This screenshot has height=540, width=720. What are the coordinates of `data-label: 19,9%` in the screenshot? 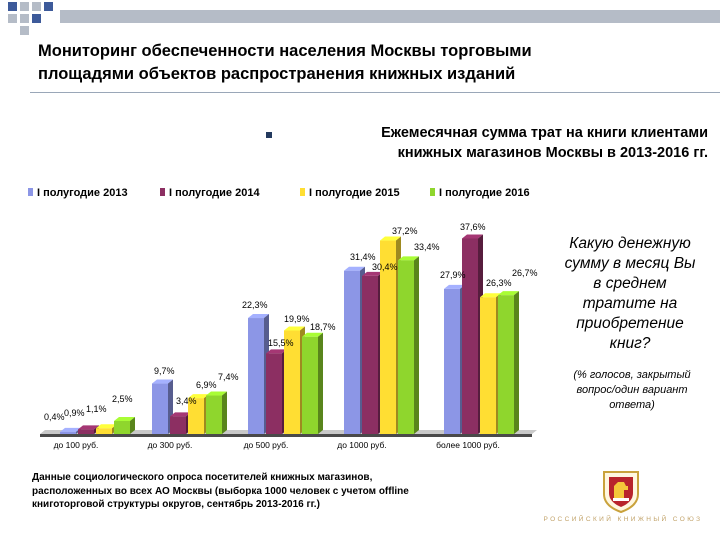 It's located at (297, 319).